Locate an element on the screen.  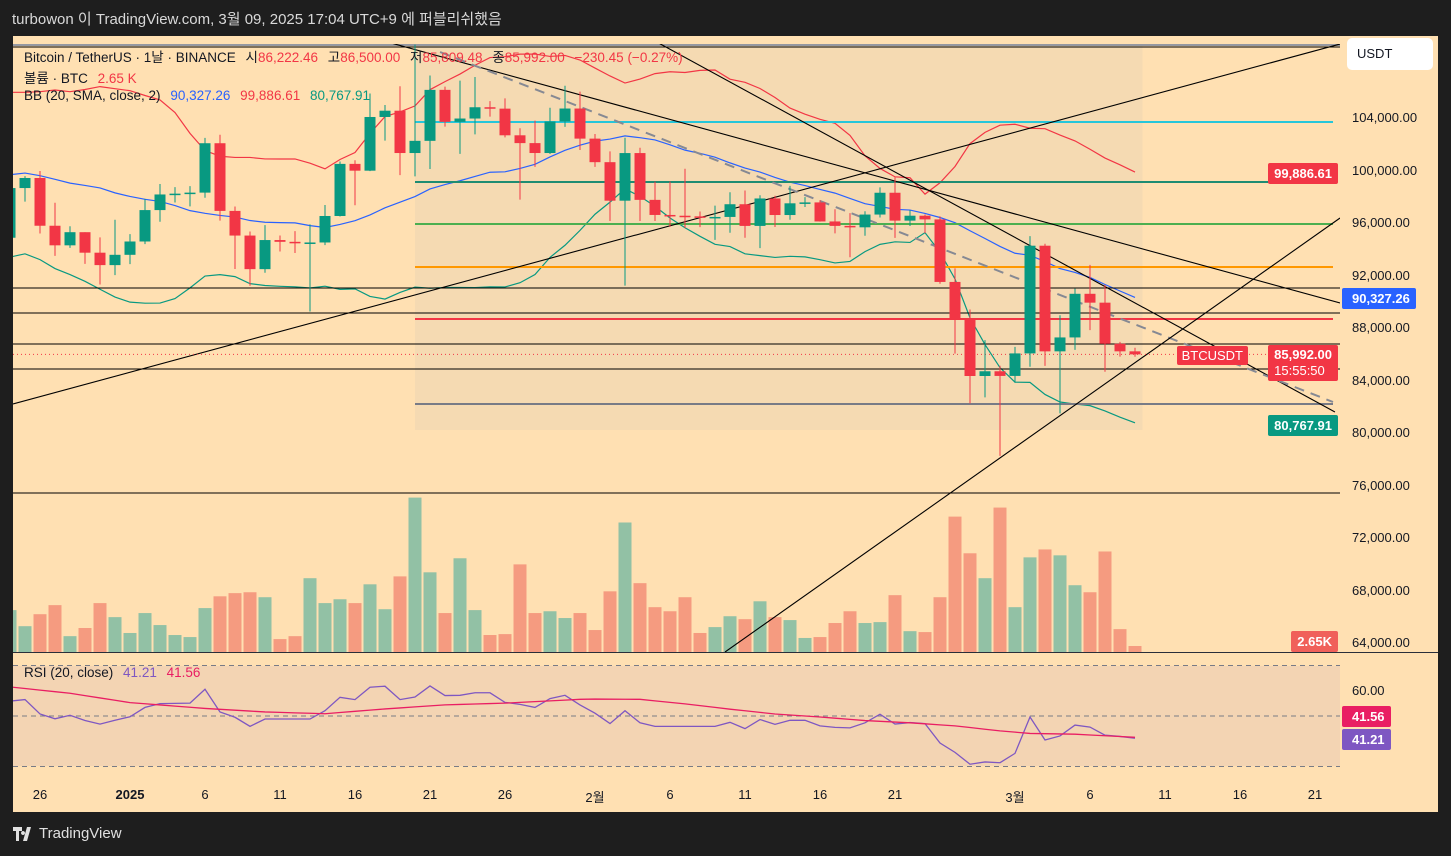
price-tick: 80,000.00 is located at coordinates (1381, 432).